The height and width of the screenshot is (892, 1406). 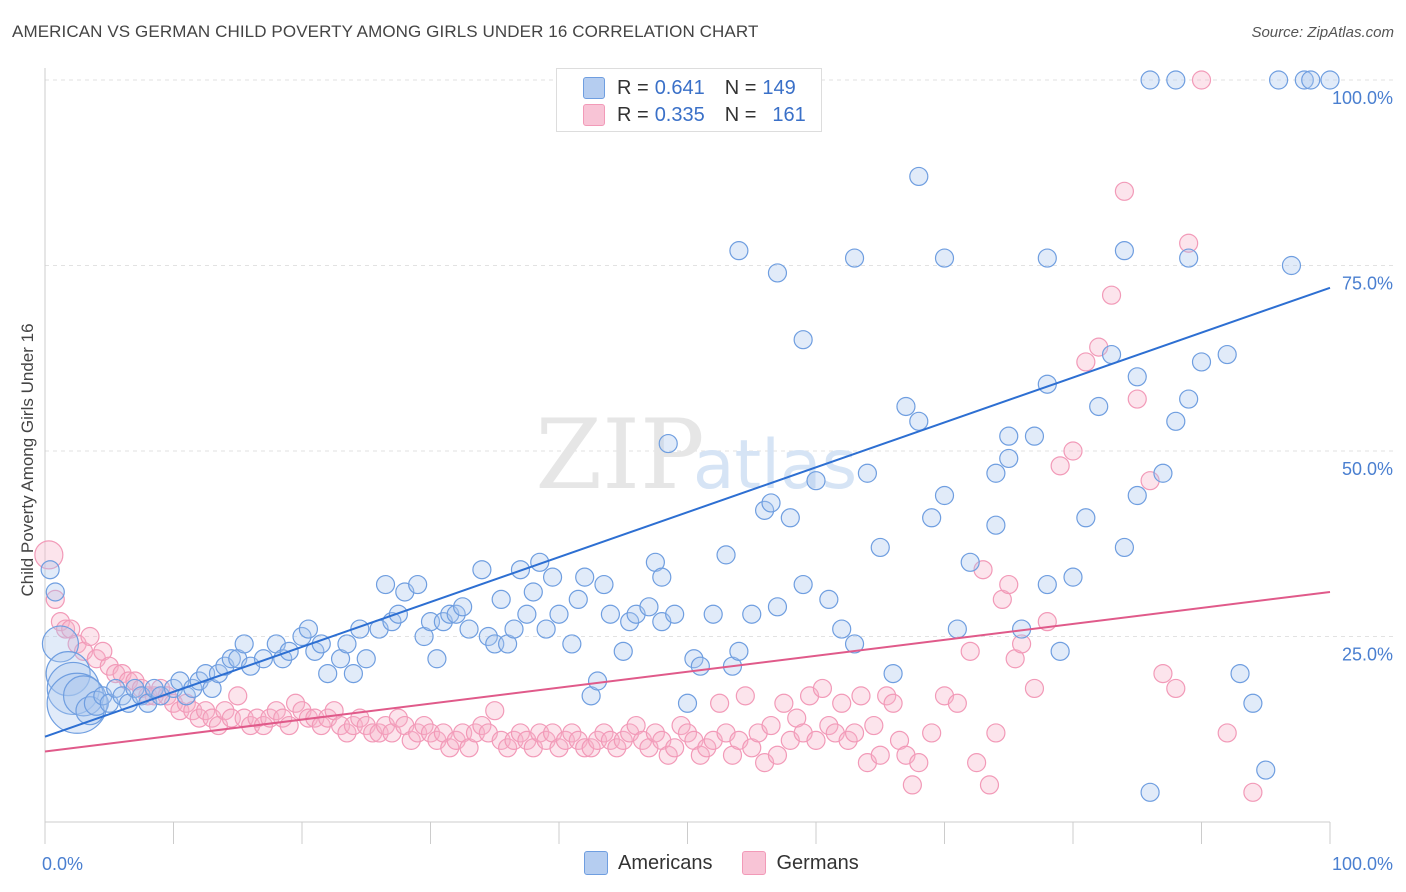 What do you see at coordinates (665, 862) in the screenshot?
I see `legend-label-americans: Americans` at bounding box center [665, 862].